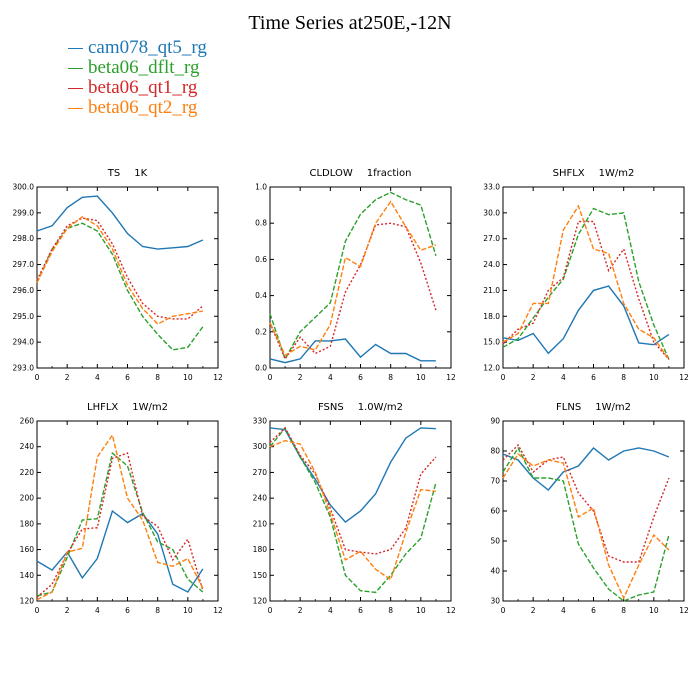 The height and width of the screenshot is (700, 700). I want to click on y-tick-label: 18.0, so click(491, 316).